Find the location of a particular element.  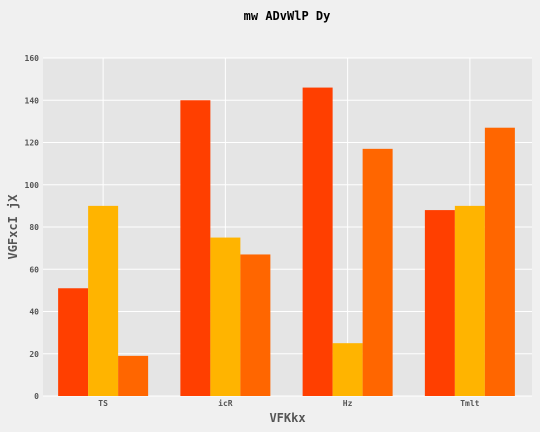

y-tick-label: 80 is located at coordinates (34, 227).